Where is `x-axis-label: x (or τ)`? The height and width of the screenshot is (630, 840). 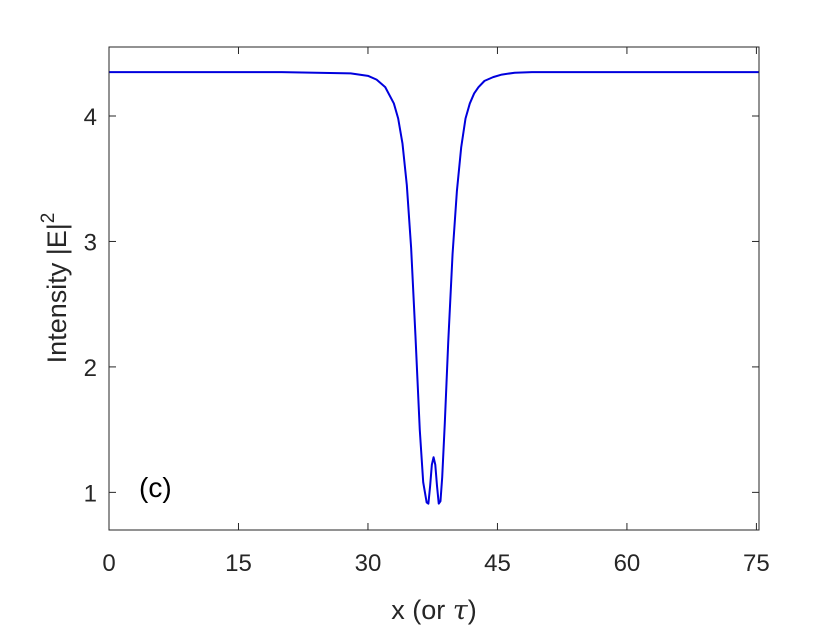
x-axis-label: x (or τ) is located at coordinates (433, 610).